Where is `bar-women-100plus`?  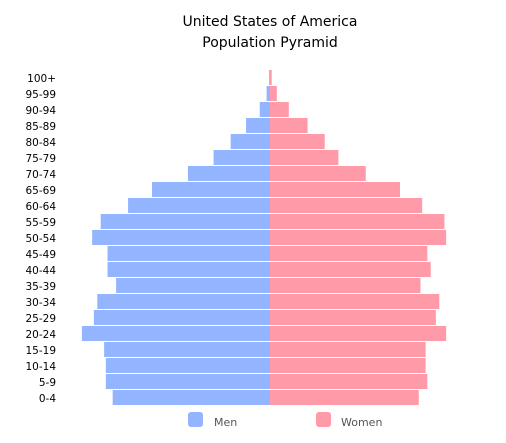
bar-women-100plus is located at coordinates (271, 77).